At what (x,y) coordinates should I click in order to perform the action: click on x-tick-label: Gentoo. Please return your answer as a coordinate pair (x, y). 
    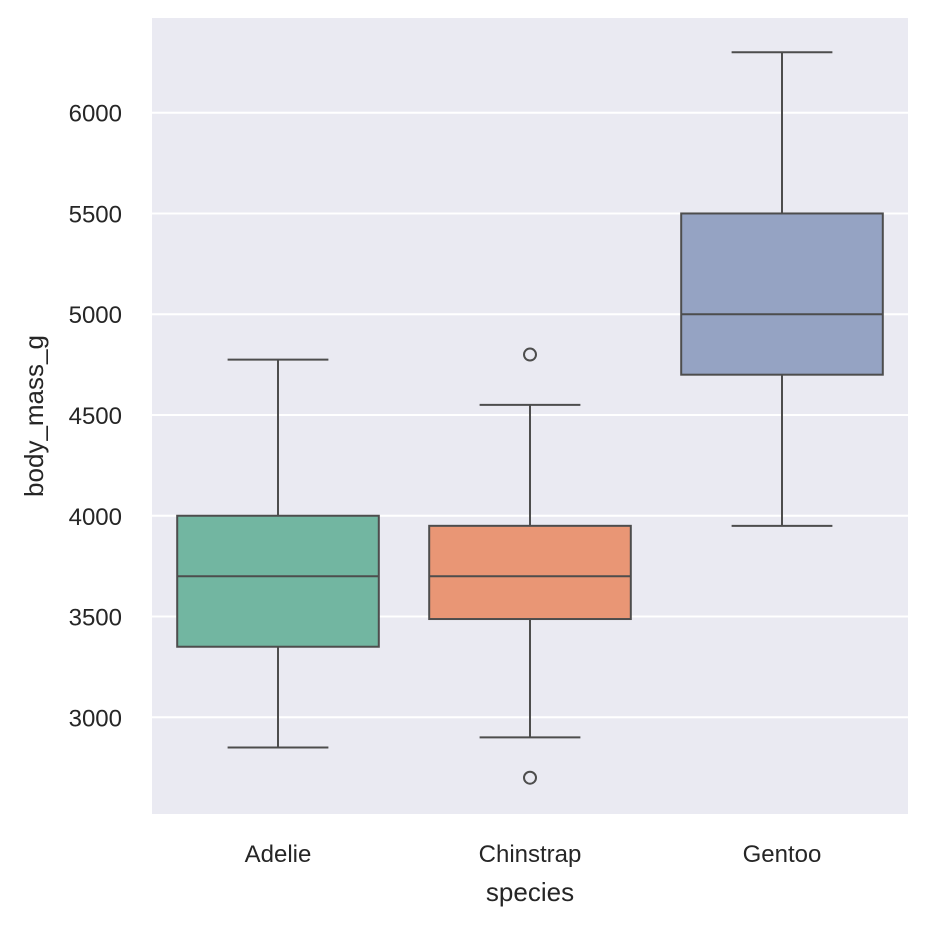
    Looking at the image, I should click on (782, 854).